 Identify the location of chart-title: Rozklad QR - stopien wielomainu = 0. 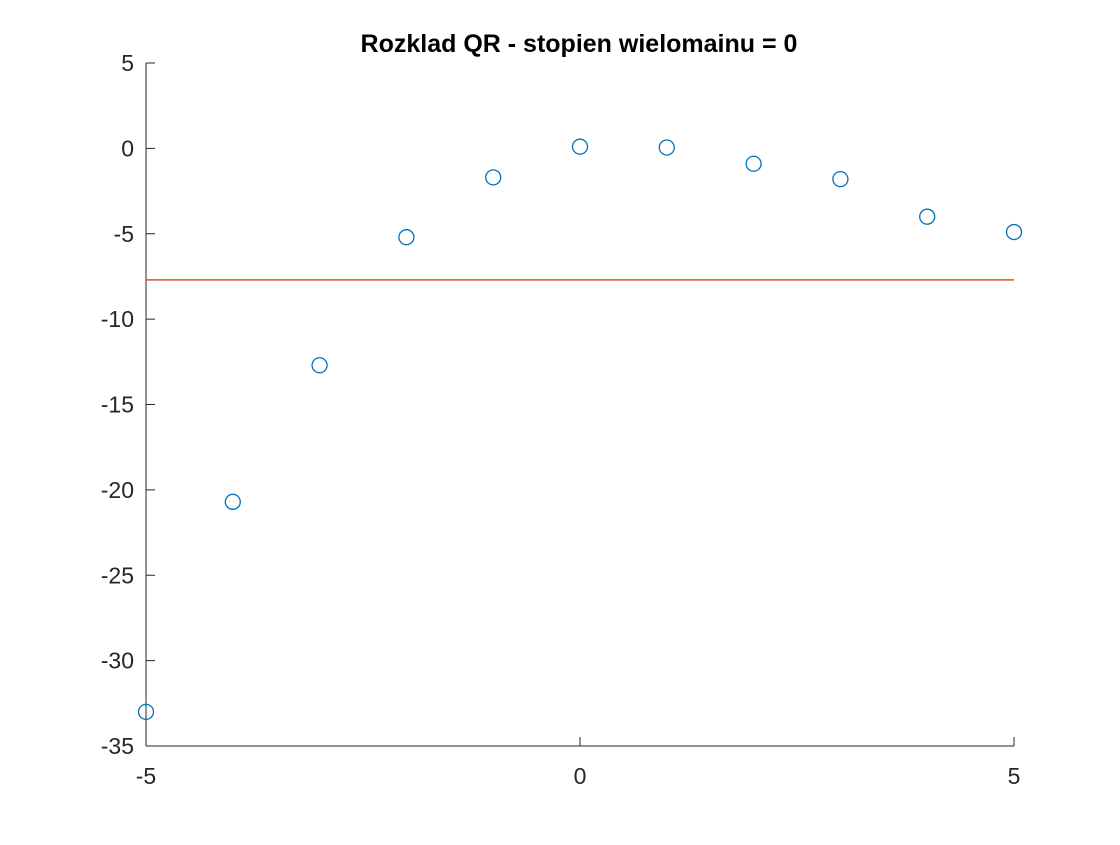
(579, 44).